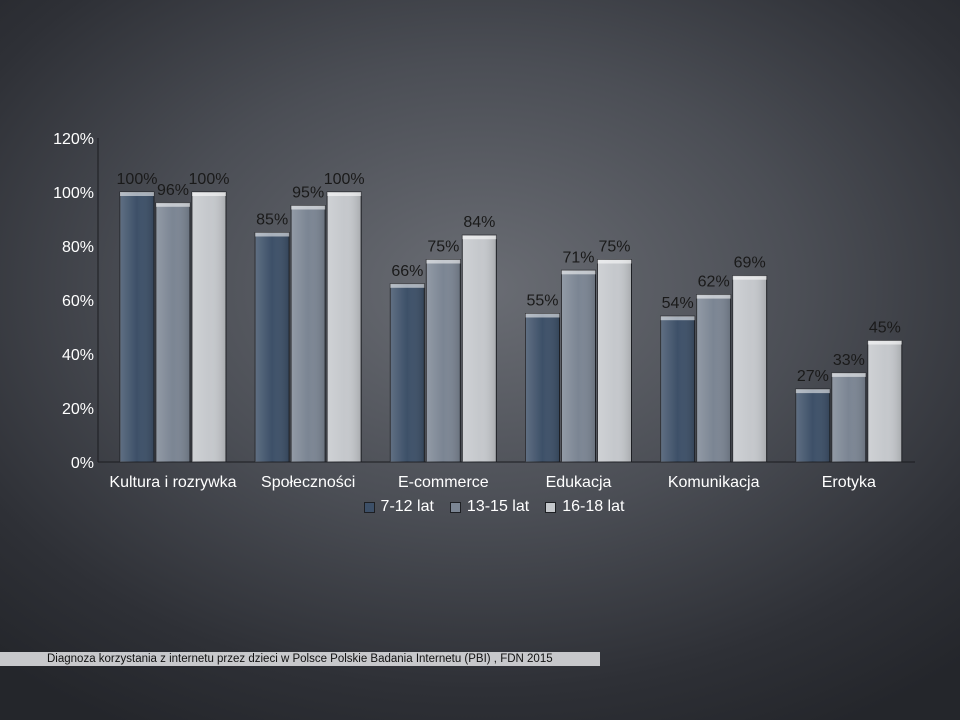  Describe the element at coordinates (73, 139) in the screenshot. I see `y-tick-label: 120%` at that location.